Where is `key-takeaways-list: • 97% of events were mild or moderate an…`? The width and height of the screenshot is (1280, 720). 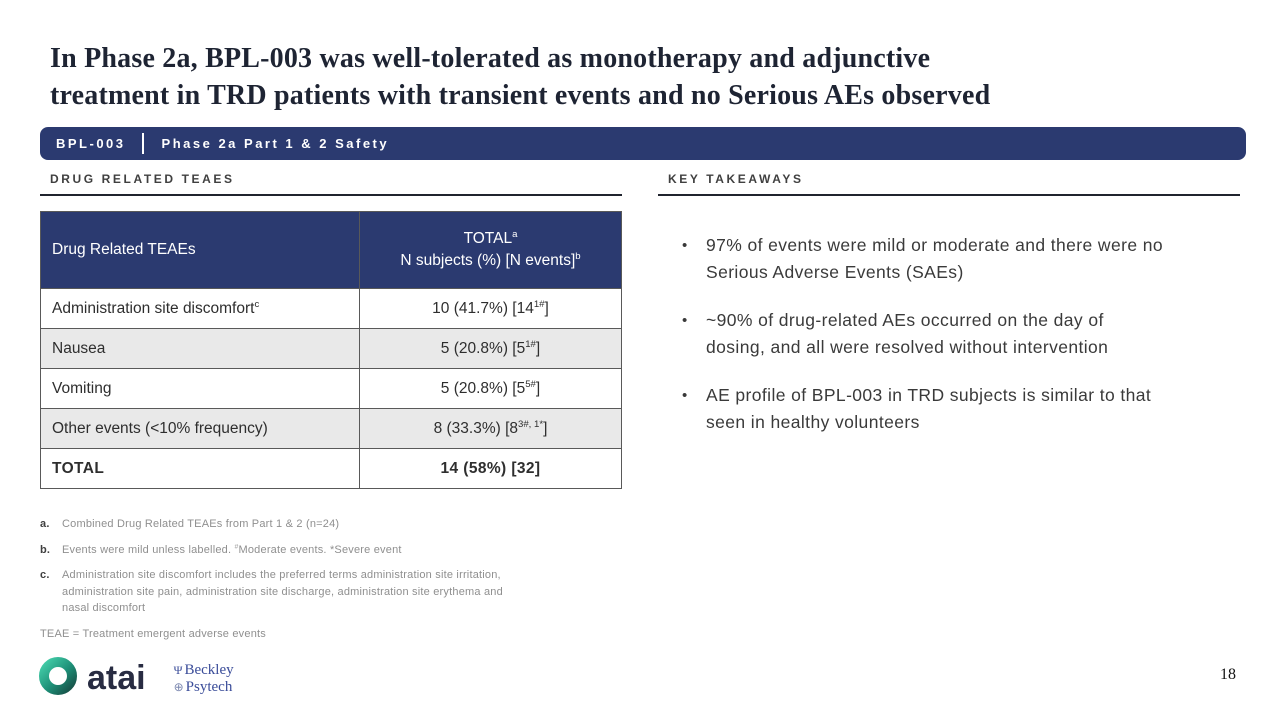 key-takeaways-list: • 97% of events were mild or moderate an… is located at coordinates (949, 344).